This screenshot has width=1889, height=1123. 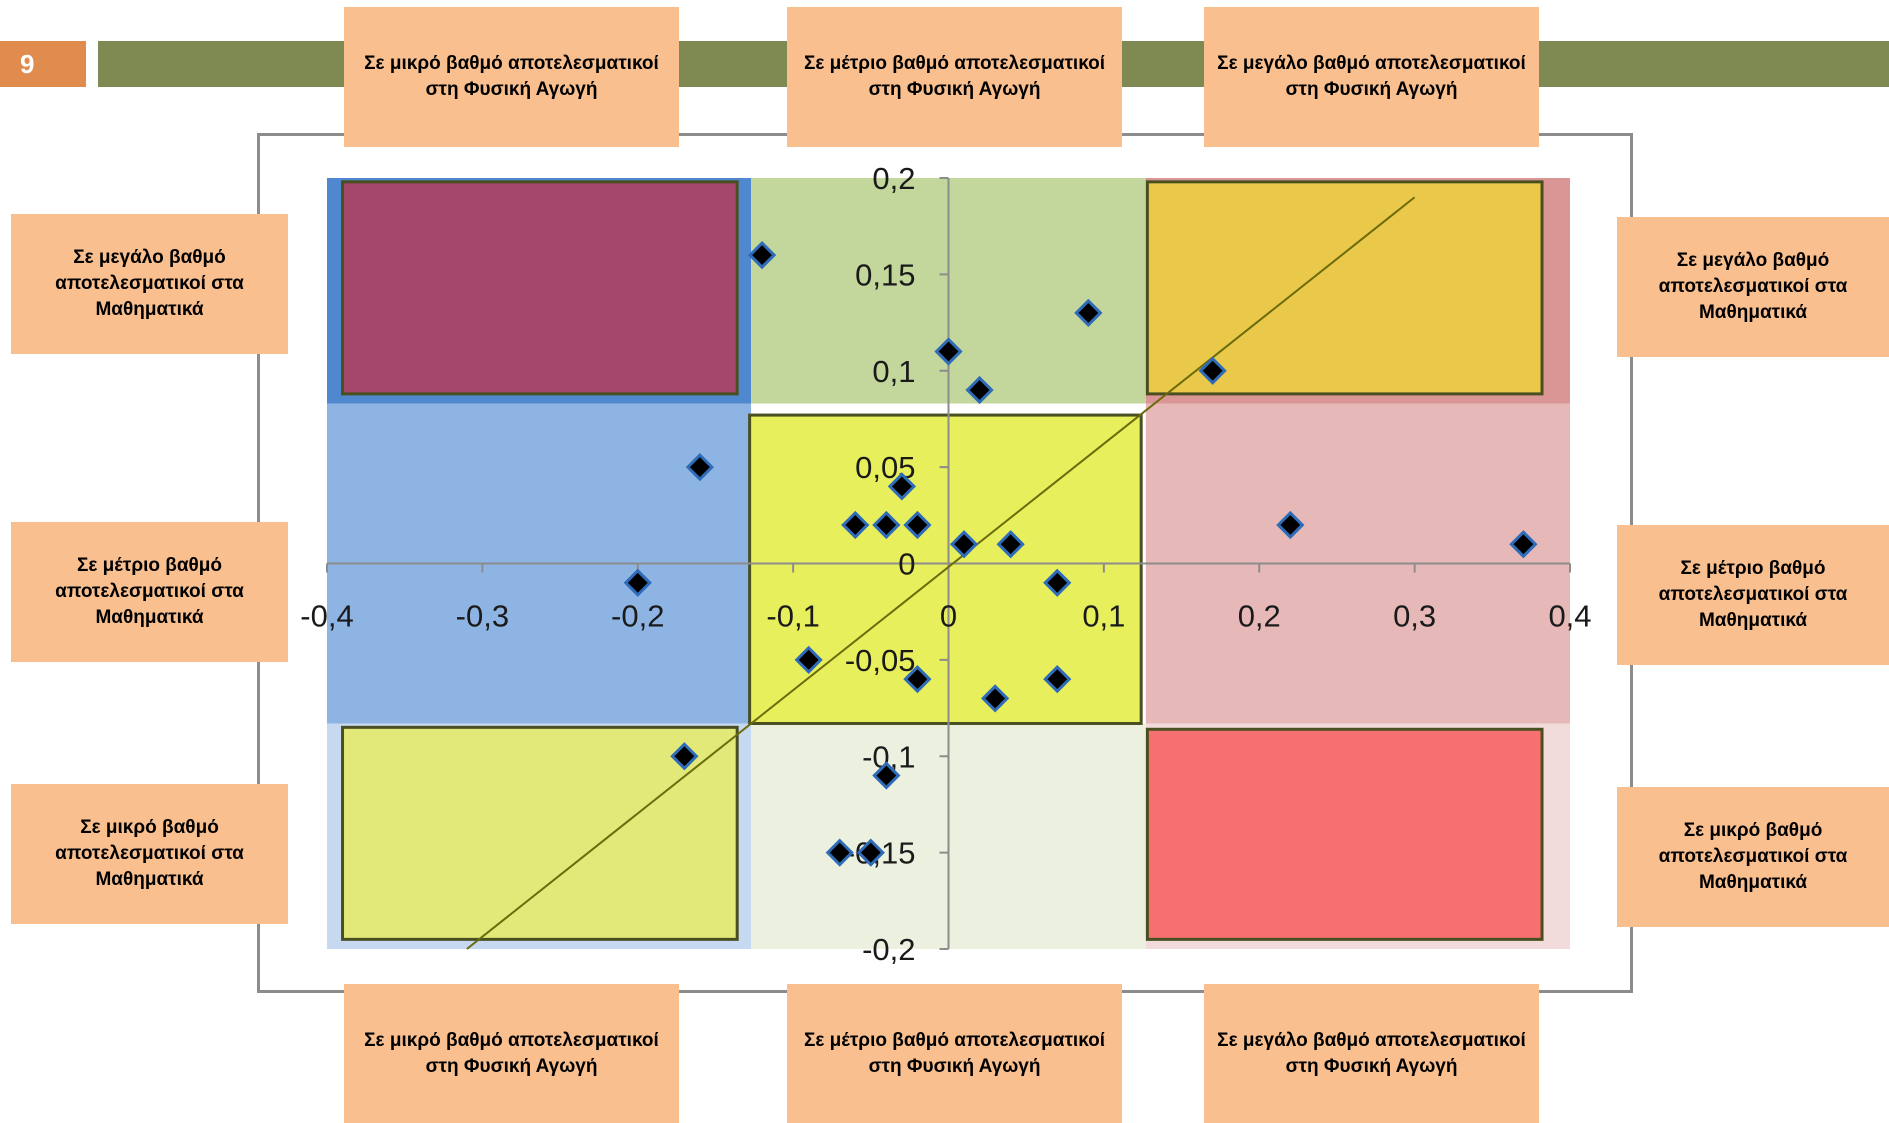 I want to click on y-tick-label: -0,05, so click(x=880, y=660).